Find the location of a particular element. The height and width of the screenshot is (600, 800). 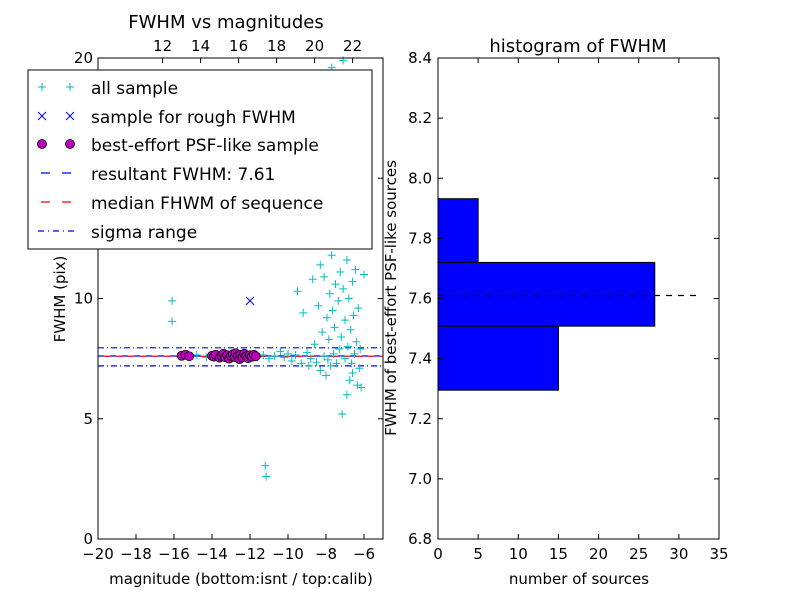

left-x-tick-label: −16 is located at coordinates (174, 554).